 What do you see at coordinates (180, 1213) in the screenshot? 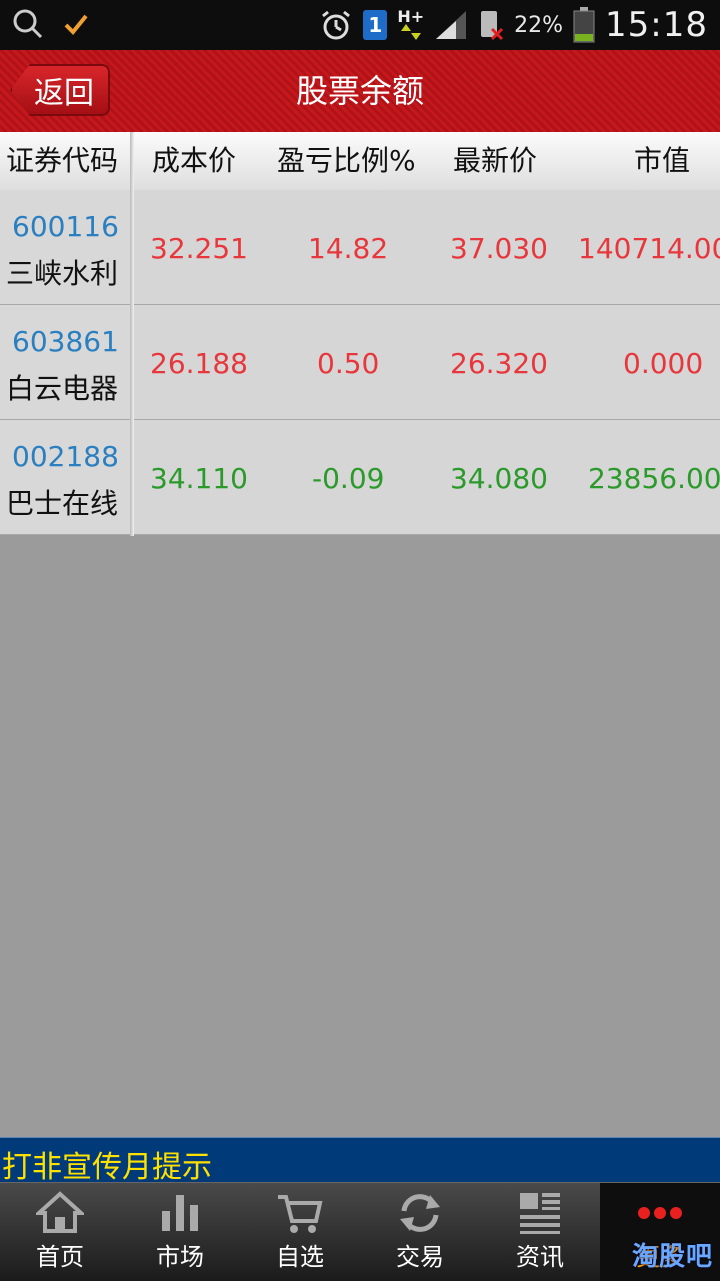
I see `bar-chart-icon` at bounding box center [180, 1213].